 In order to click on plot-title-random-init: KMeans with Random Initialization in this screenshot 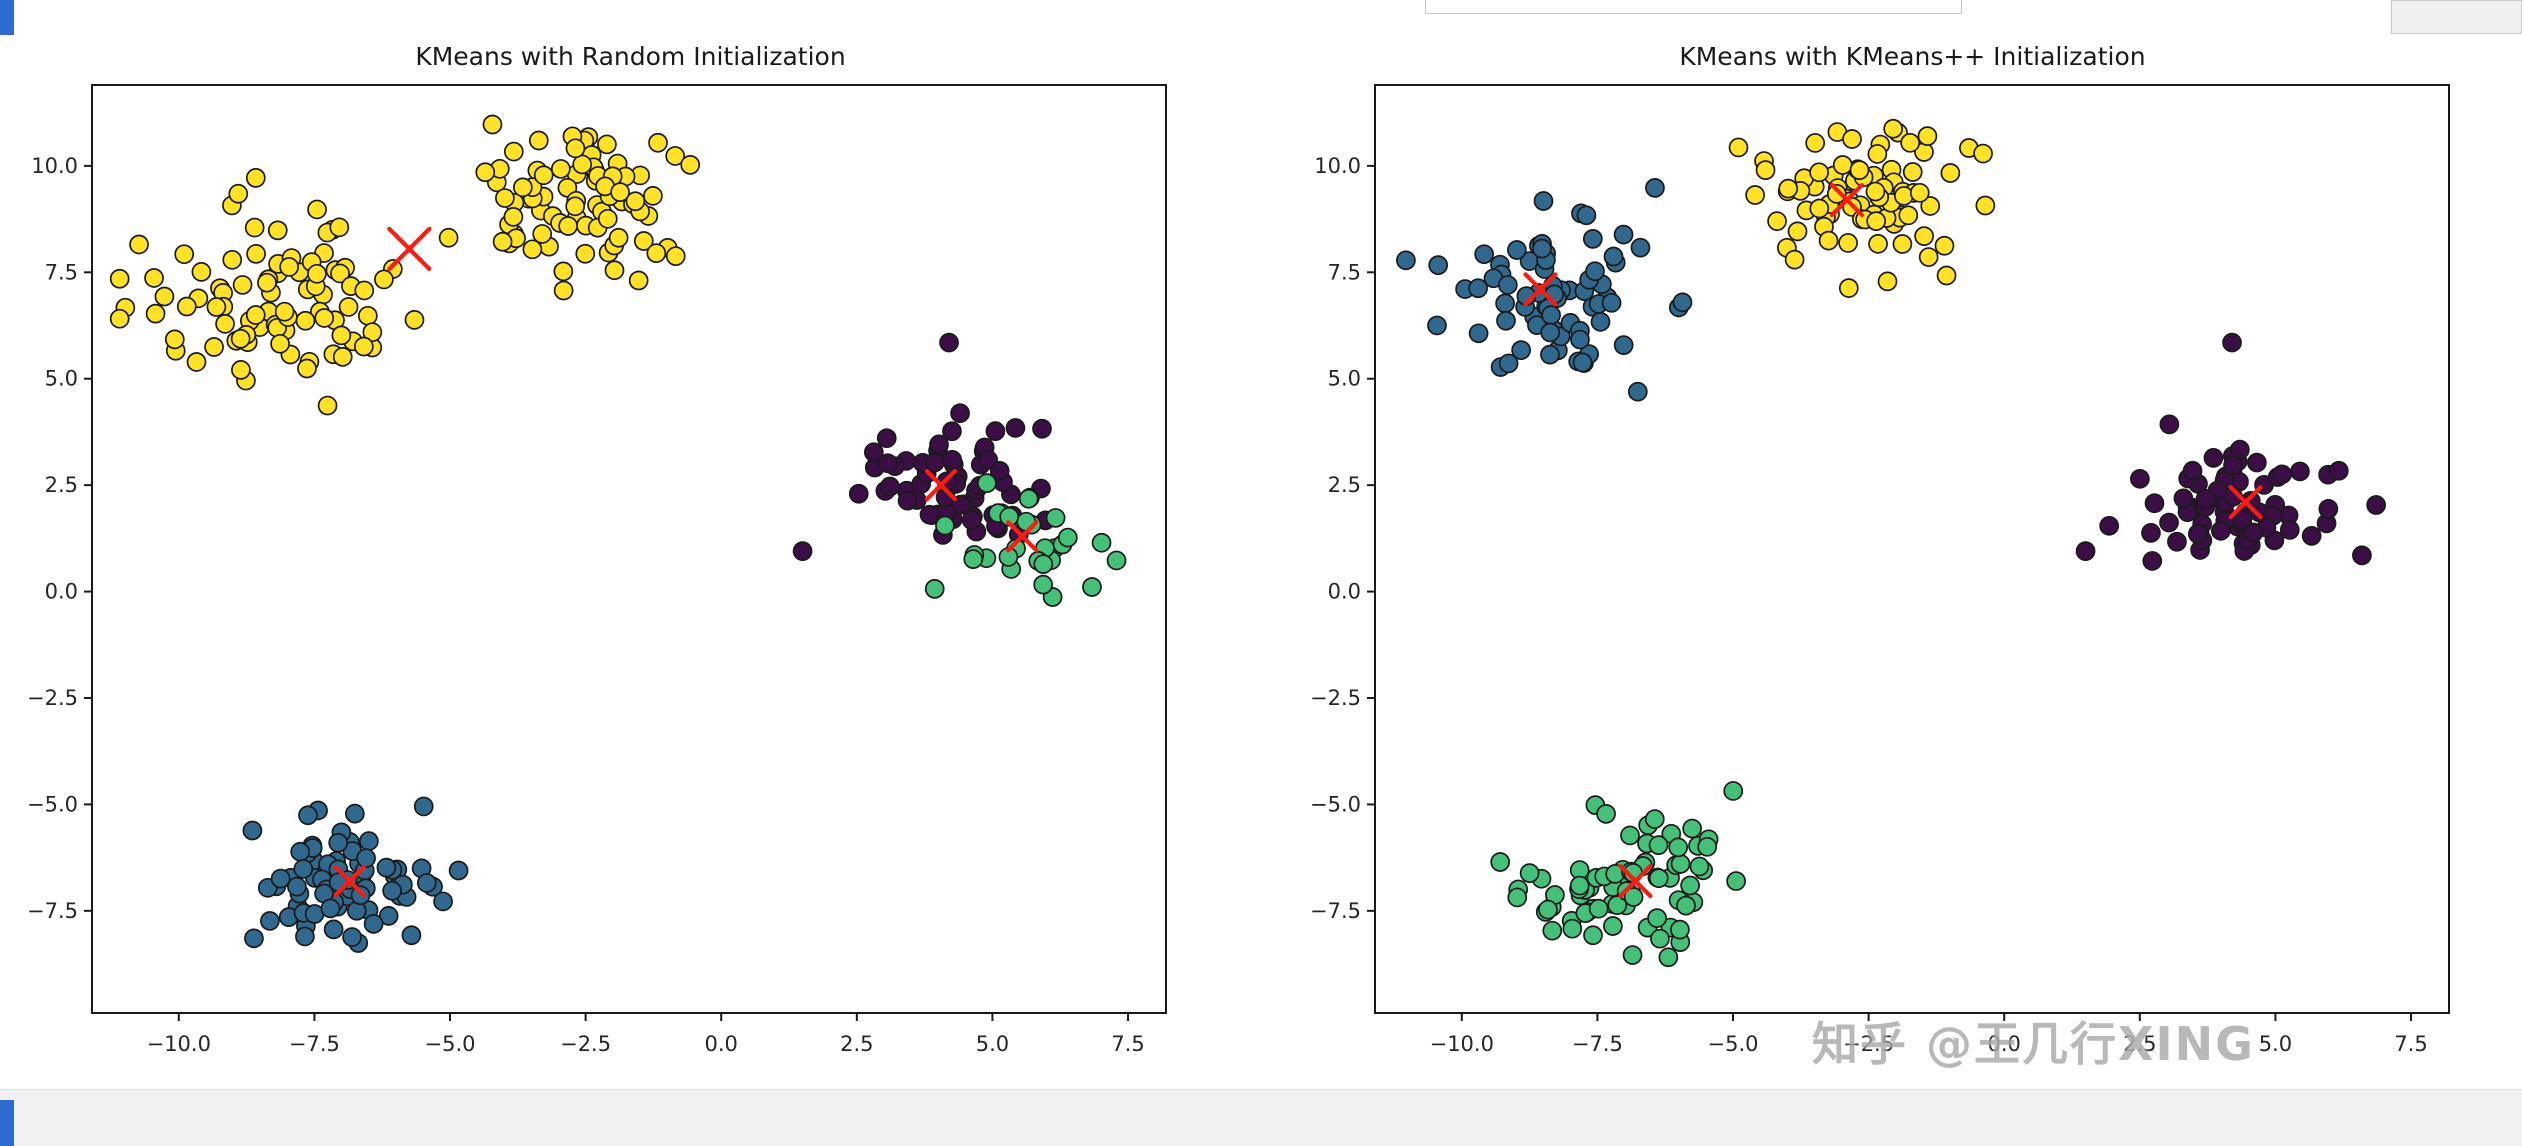, I will do `click(630, 56)`.